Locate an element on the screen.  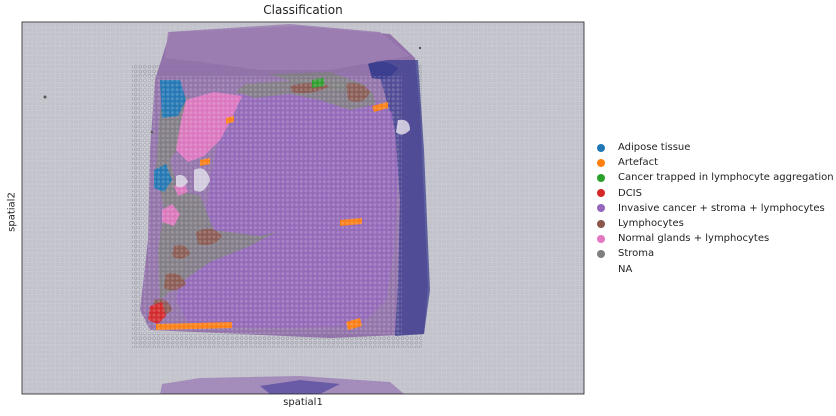
legend-label: NA is located at coordinates (625, 269).